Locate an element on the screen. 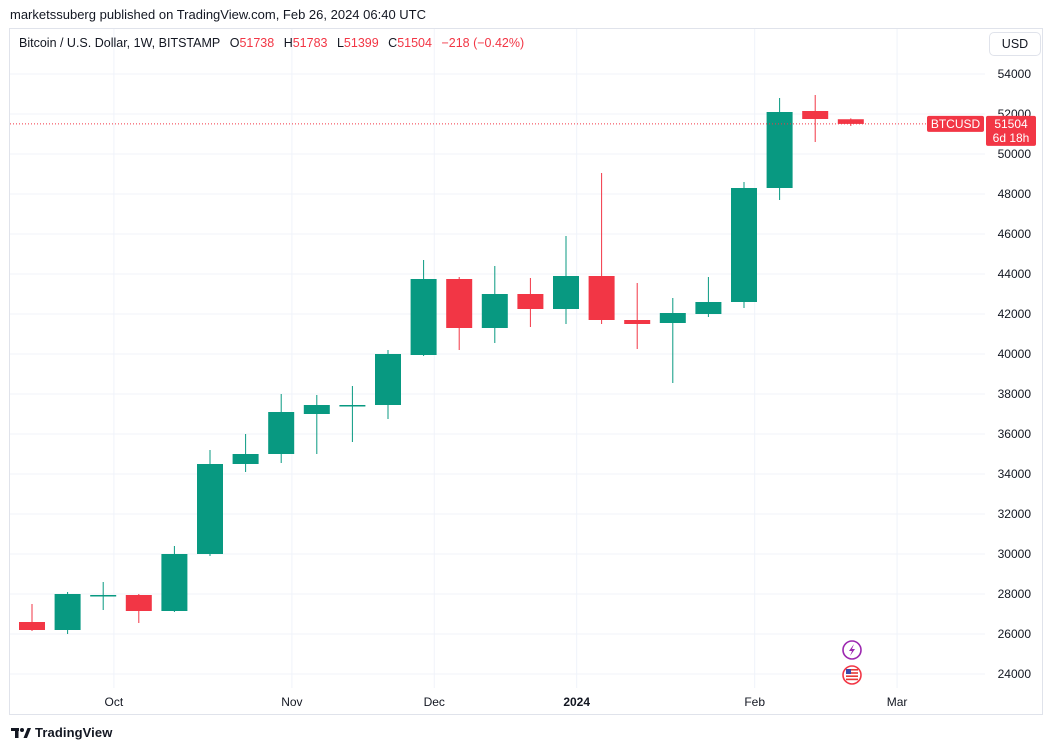 The height and width of the screenshot is (751, 1054). price-tick-label: 44000 is located at coordinates (1015, 274).